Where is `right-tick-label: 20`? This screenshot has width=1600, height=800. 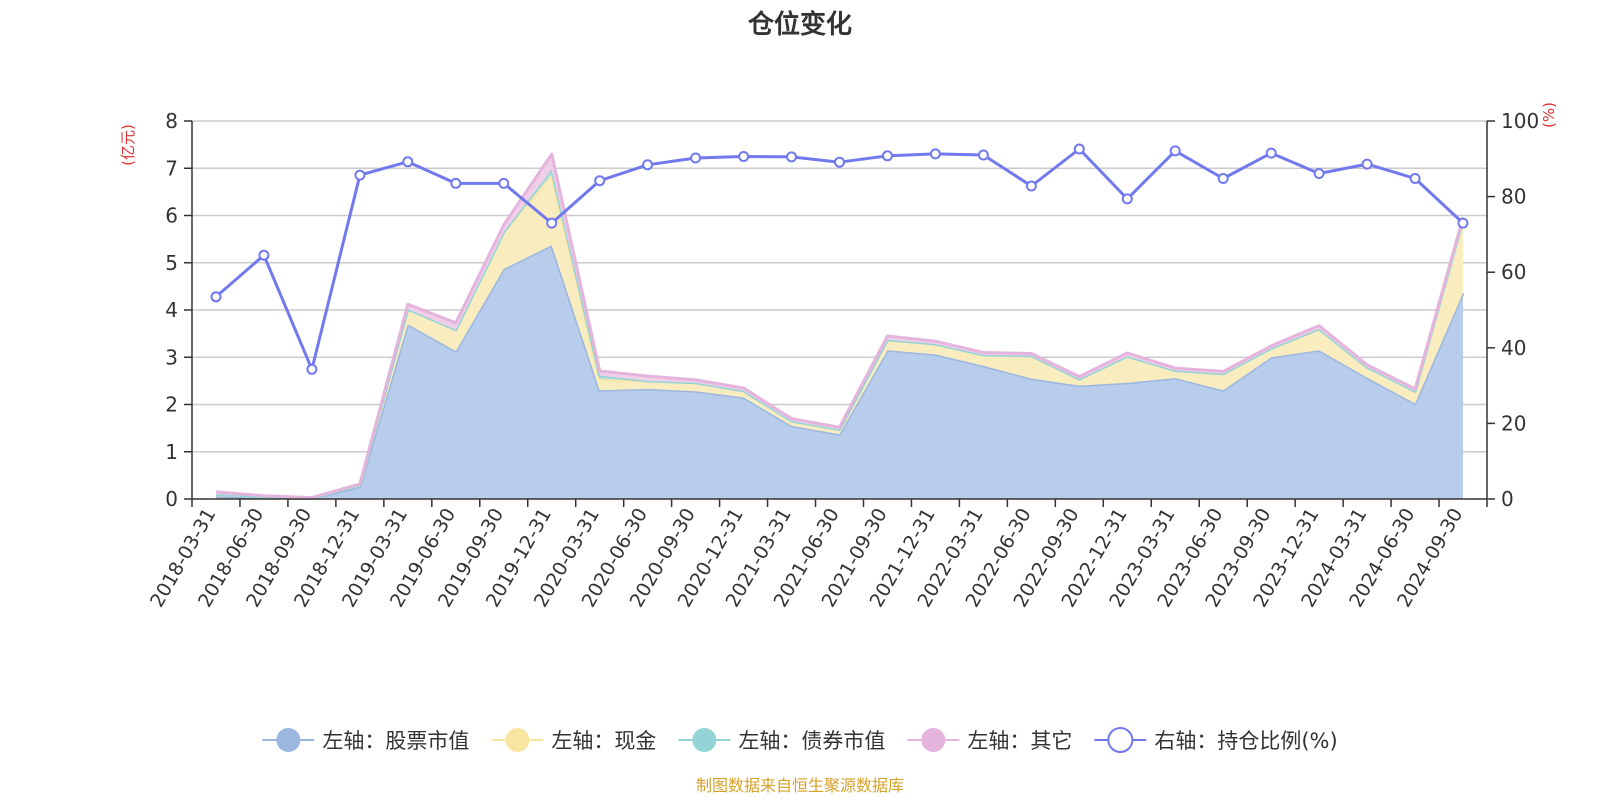 right-tick-label: 20 is located at coordinates (1513, 423).